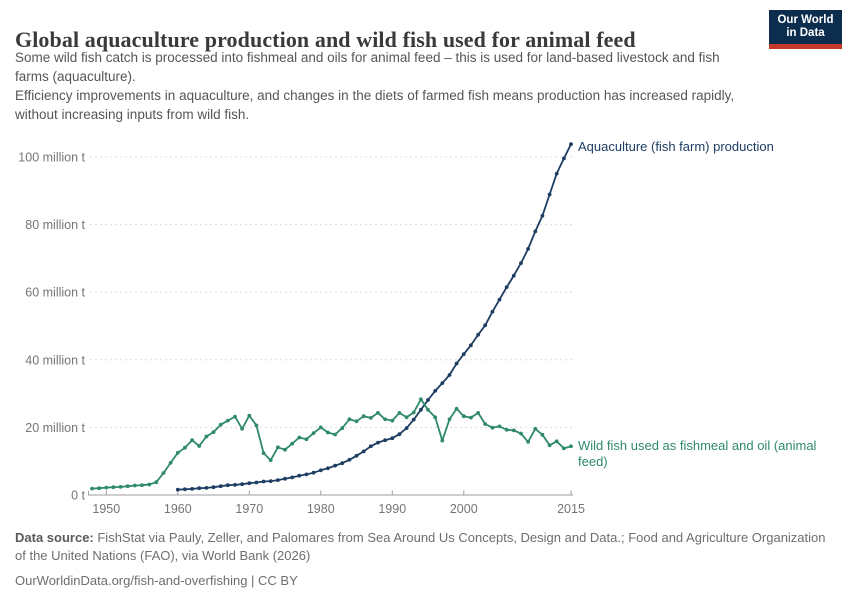  What do you see at coordinates (676, 146) in the screenshot?
I see `series-label-aquaculture: Aquaculture (fish farm) production` at bounding box center [676, 146].